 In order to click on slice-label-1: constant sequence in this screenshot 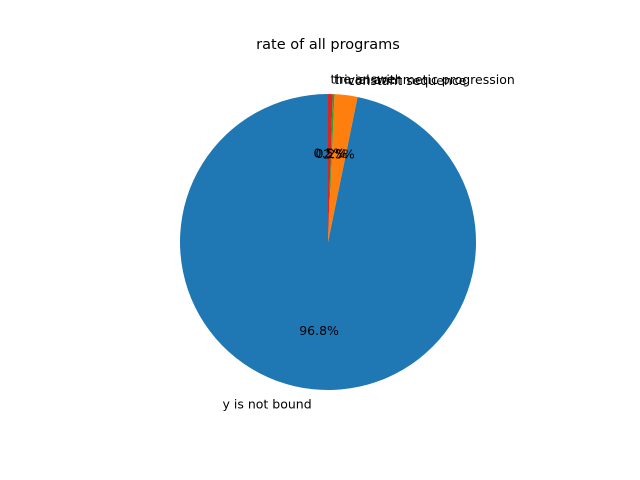, I will do `click(407, 80)`.